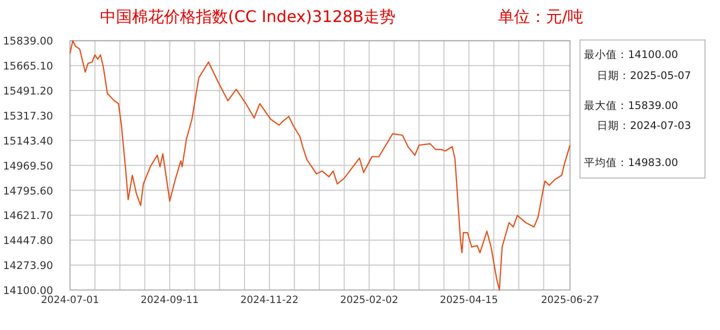  I want to click on x-tick-label: 2024-11-22, so click(269, 300).